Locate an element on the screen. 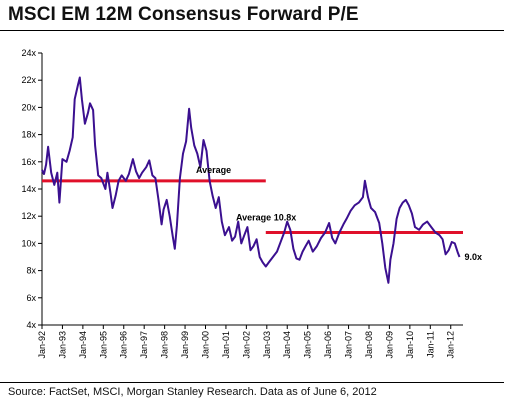 This screenshot has height=404, width=513. x-tick-label: Jan-94 is located at coordinates (83, 345).